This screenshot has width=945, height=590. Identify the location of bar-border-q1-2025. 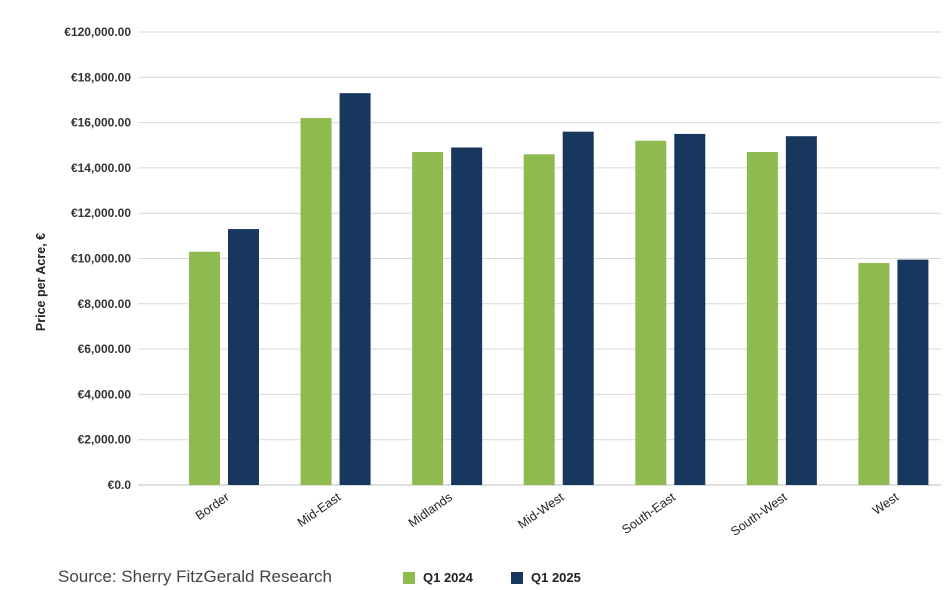
(243, 357).